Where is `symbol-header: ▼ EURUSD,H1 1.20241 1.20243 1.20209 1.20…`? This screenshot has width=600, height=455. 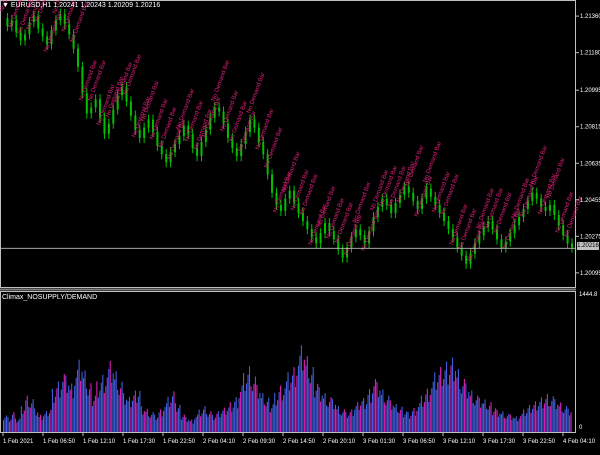
symbol-header: ▼ EURUSD,H1 1.20241 1.20243 1.20209 1.20… is located at coordinates (81, 5).